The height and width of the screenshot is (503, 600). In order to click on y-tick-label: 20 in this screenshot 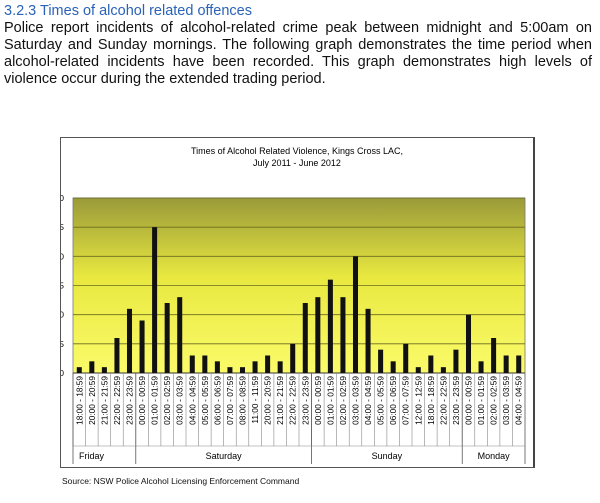, I will do `click(62, 256)`.